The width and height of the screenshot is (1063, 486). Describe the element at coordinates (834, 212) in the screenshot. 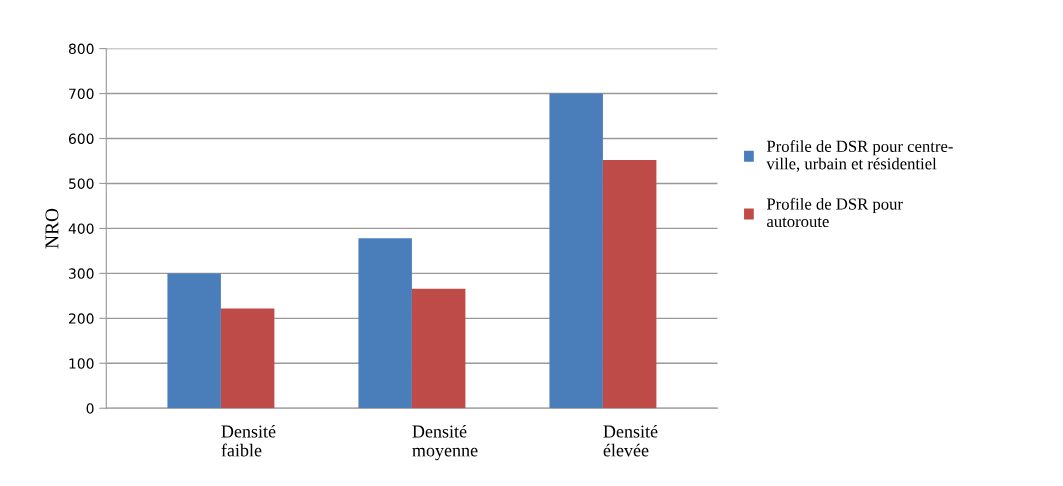

I see `legend-label: Profile de DSR pour autoroute` at that location.